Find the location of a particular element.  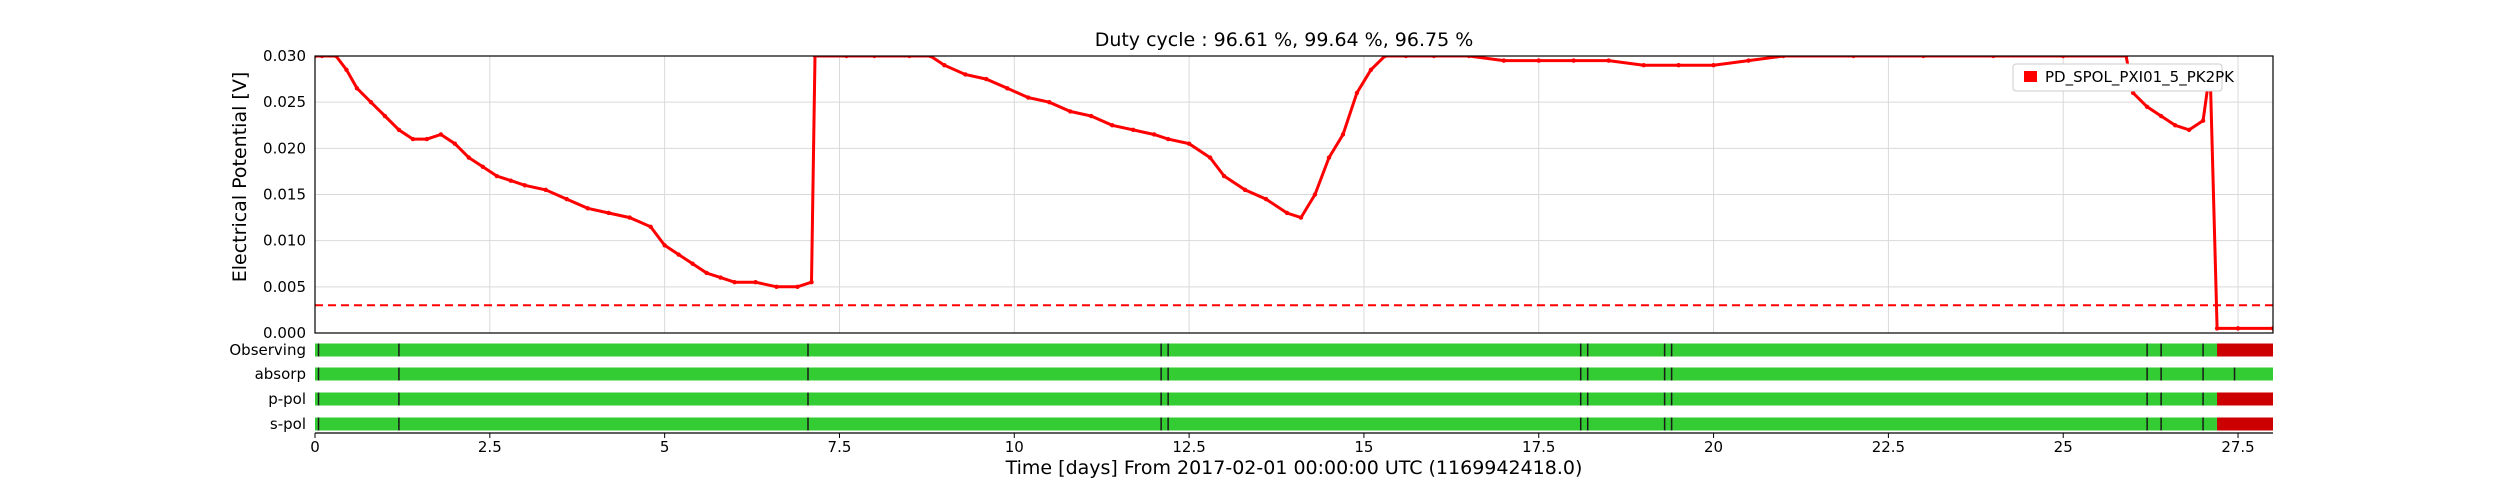

x-tick-label: 7.5 is located at coordinates (840, 447).